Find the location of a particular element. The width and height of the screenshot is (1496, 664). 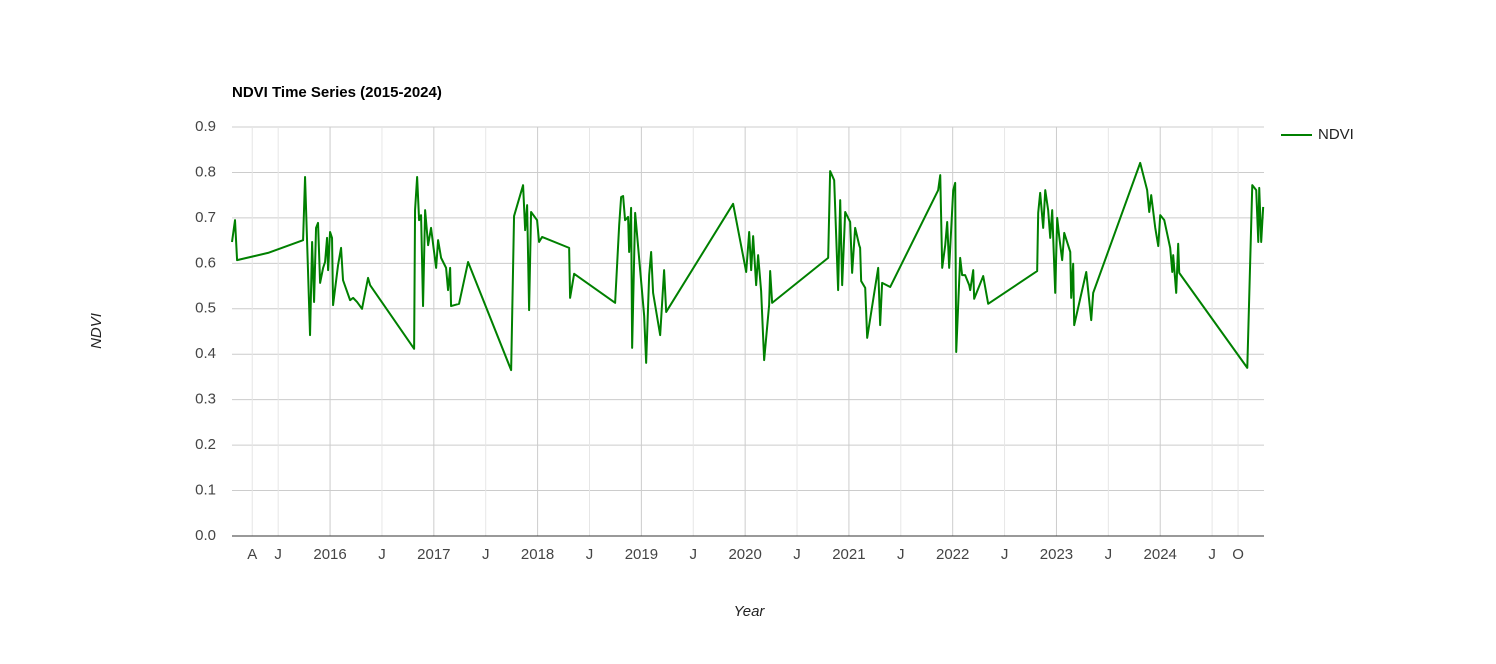

chart-title: NDVI Time Series (2015-2024) is located at coordinates (337, 92).